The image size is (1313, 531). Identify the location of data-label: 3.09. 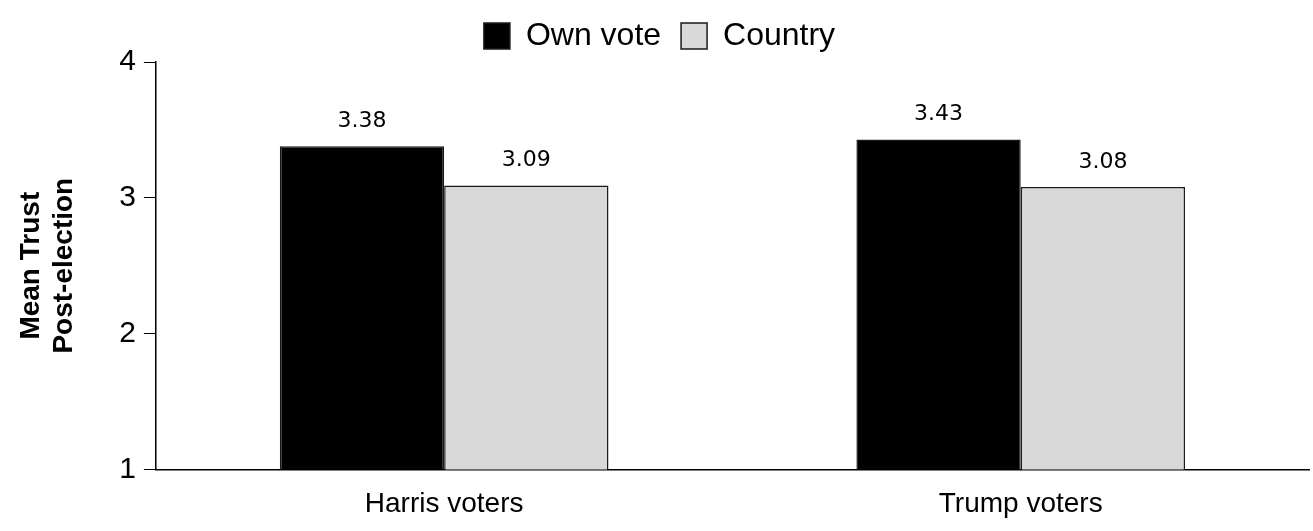
(526, 159).